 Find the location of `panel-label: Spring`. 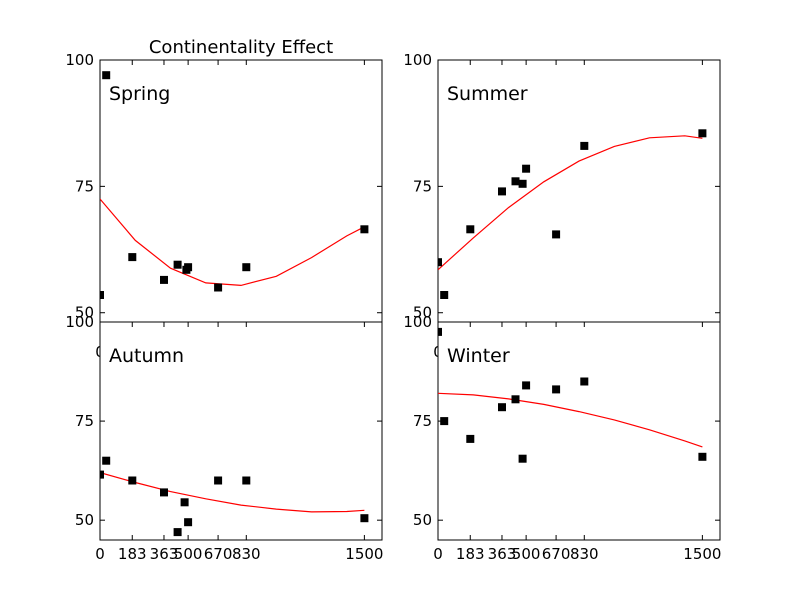

panel-label: Spring is located at coordinates (139, 94).